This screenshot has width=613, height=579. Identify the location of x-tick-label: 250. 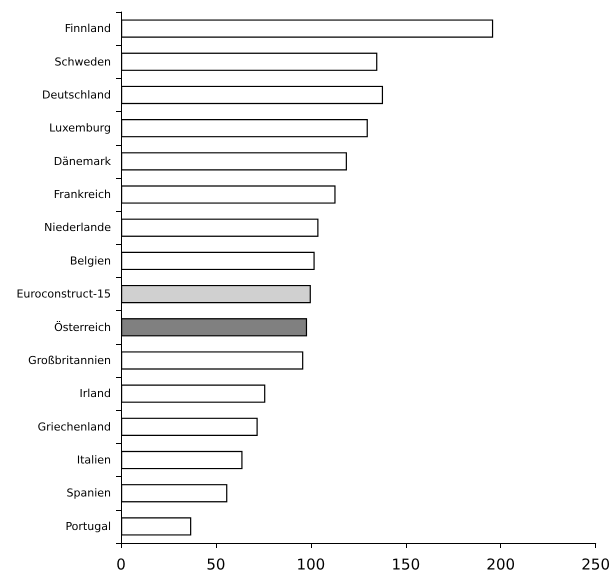
(595, 565).